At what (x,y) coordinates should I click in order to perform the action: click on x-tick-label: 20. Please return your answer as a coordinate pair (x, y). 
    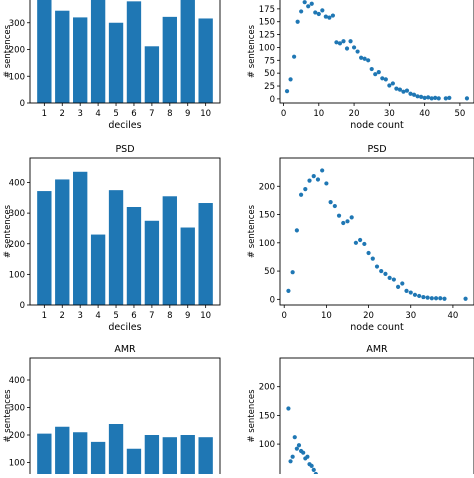
    Looking at the image, I should click on (354, 114).